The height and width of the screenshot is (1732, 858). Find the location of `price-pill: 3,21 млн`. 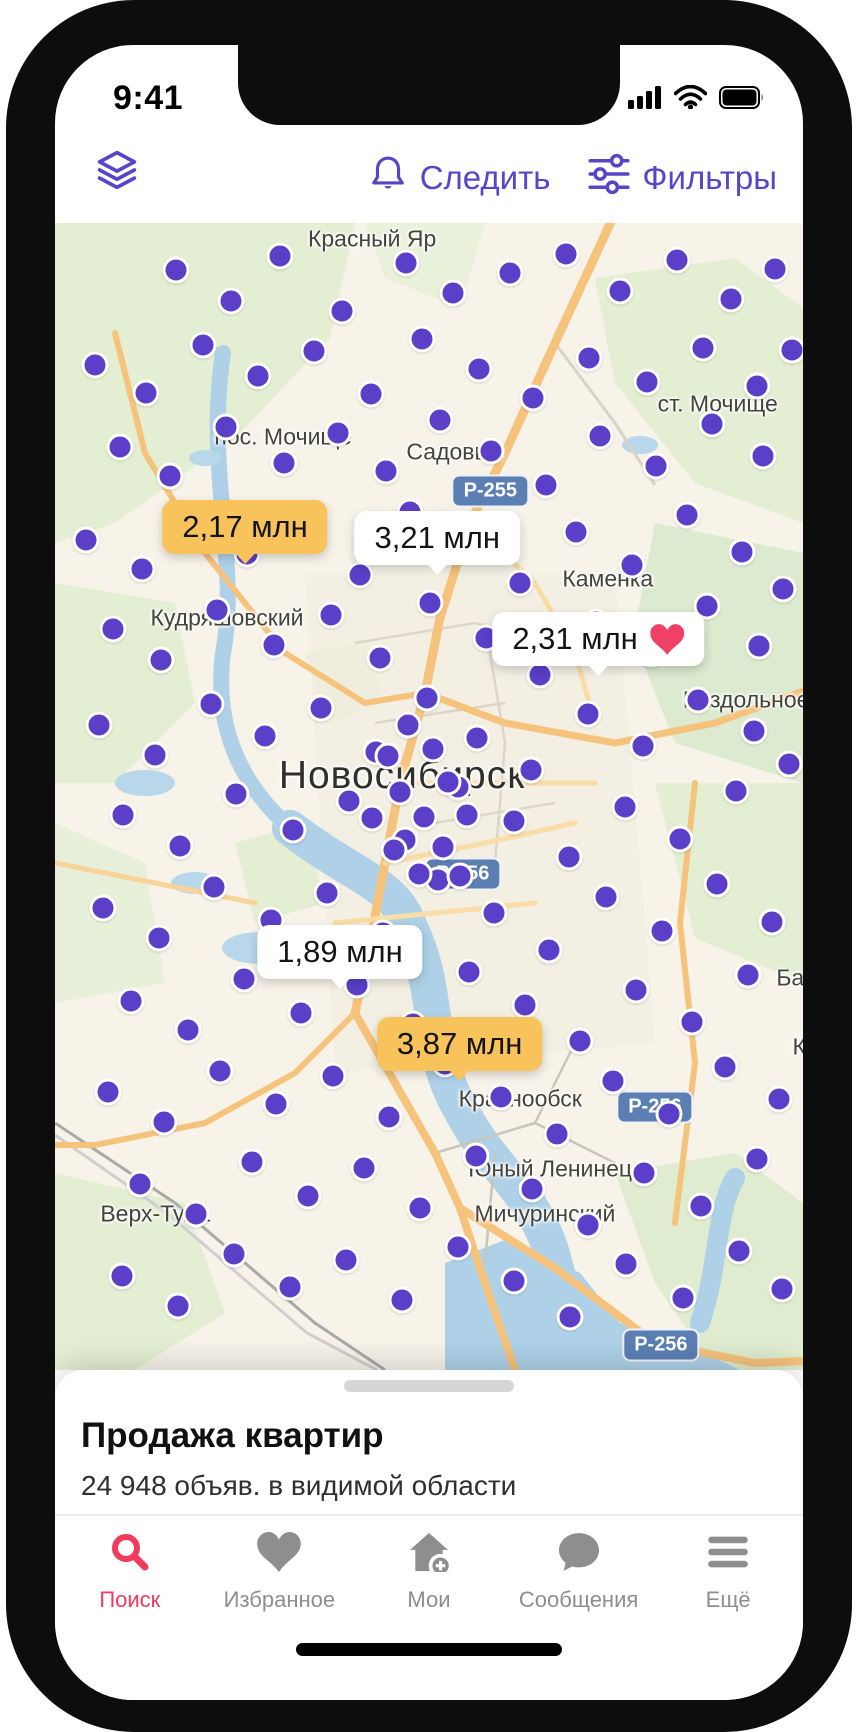

price-pill: 3,21 млн is located at coordinates (437, 538).